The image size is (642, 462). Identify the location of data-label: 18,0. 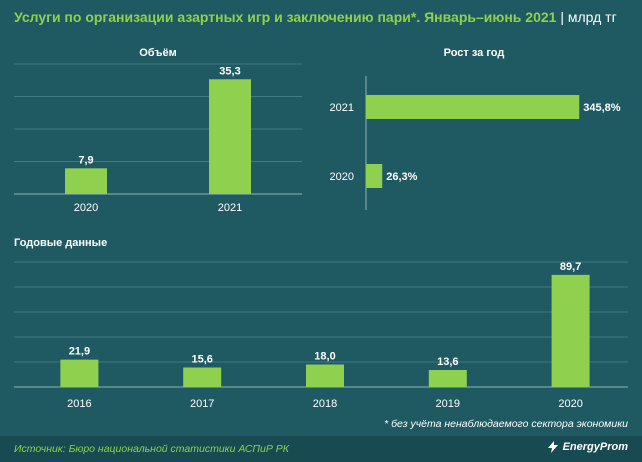
(324, 357).